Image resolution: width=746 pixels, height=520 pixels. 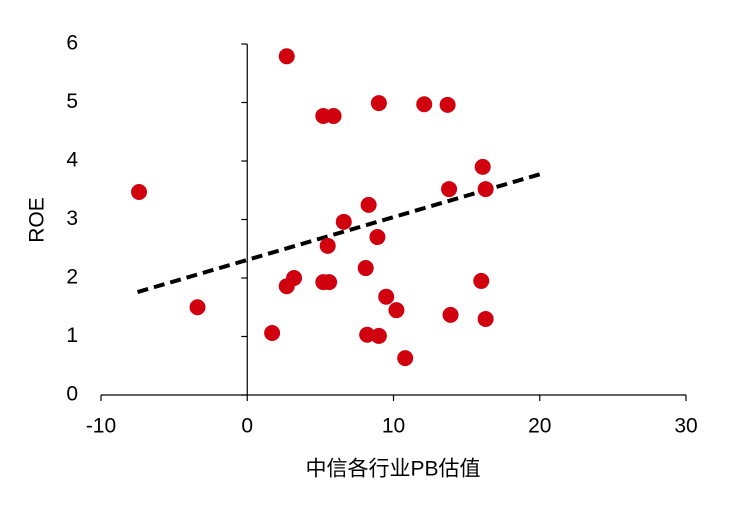 What do you see at coordinates (247, 426) in the screenshot?
I see `x-tick-label: 0` at bounding box center [247, 426].